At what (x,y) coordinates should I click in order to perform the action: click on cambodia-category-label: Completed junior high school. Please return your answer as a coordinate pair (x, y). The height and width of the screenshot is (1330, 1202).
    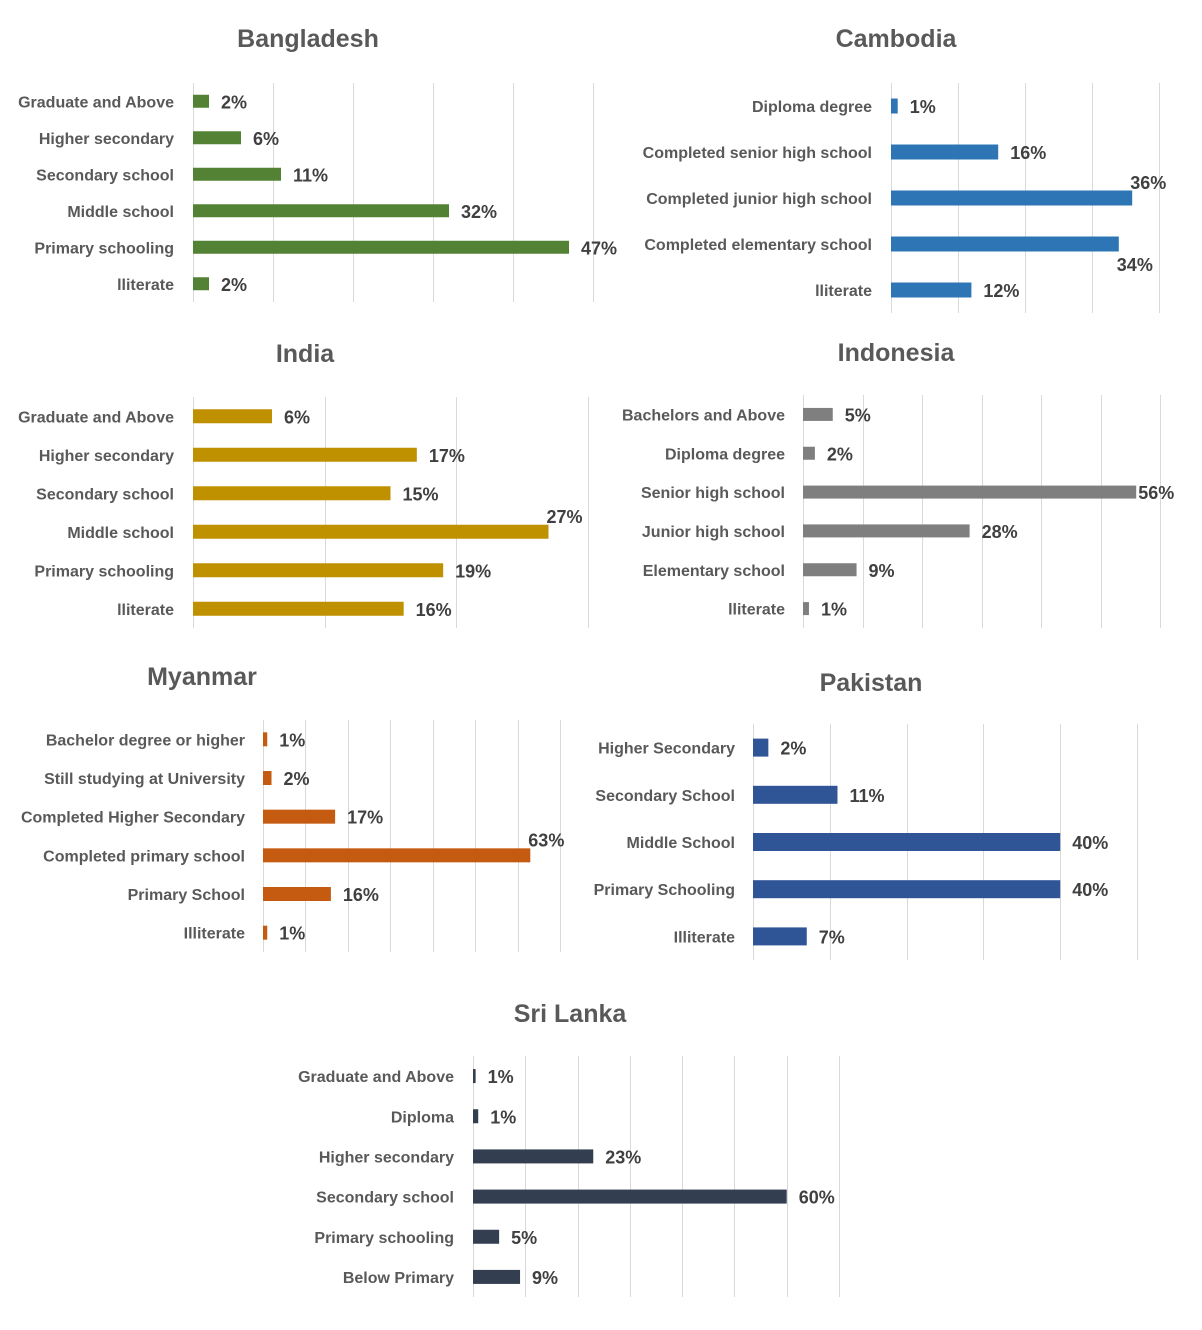
    Looking at the image, I should click on (759, 199).